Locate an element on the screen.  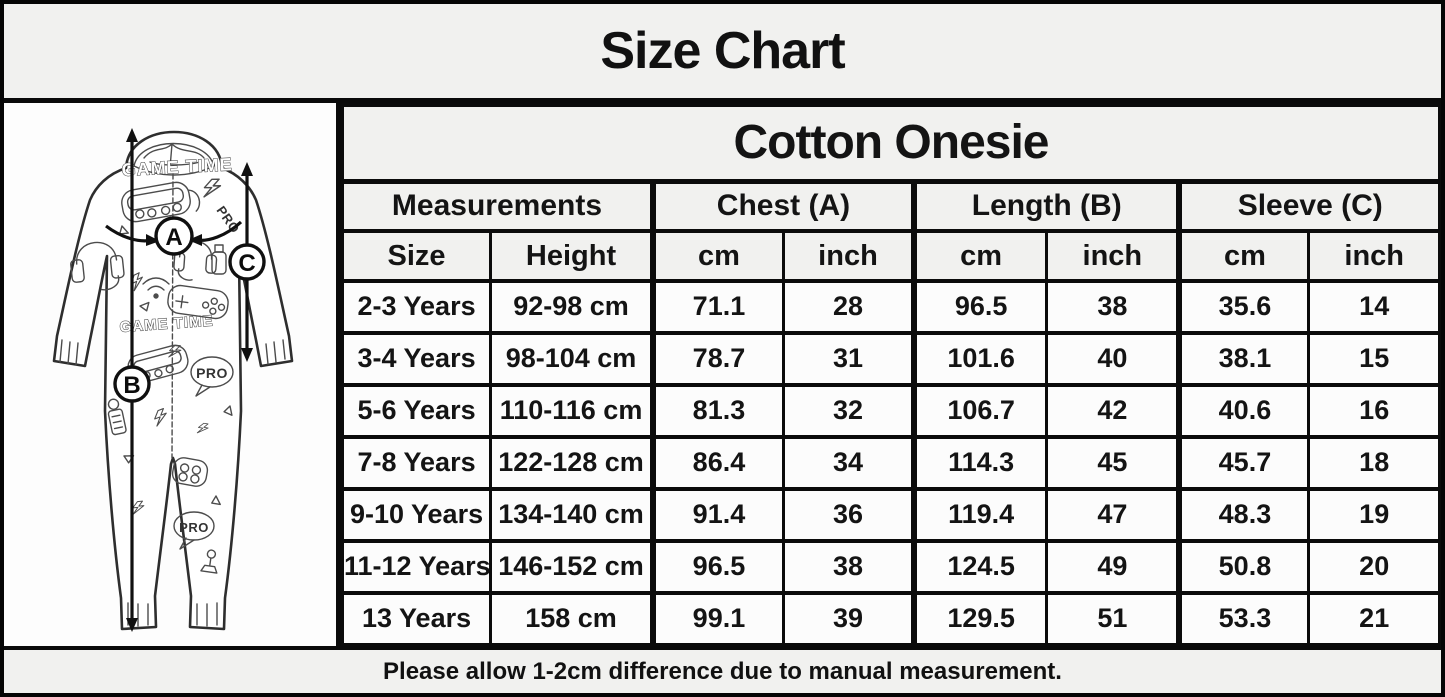
col-header-chest-cm: cm is located at coordinates (717, 256).